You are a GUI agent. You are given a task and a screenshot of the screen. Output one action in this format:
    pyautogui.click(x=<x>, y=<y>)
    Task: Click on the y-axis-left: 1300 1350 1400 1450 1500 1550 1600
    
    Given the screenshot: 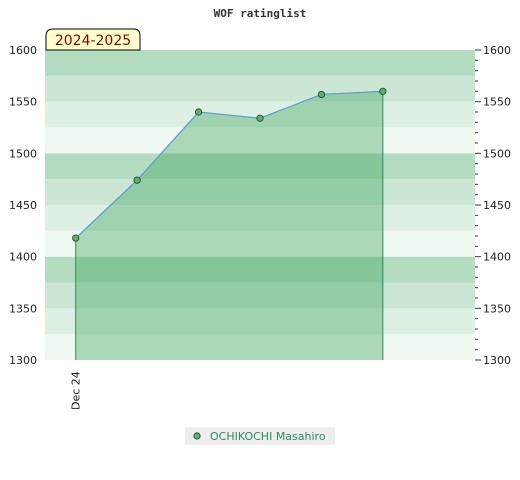 What is the action you would take?
    pyautogui.click(x=23, y=205)
    